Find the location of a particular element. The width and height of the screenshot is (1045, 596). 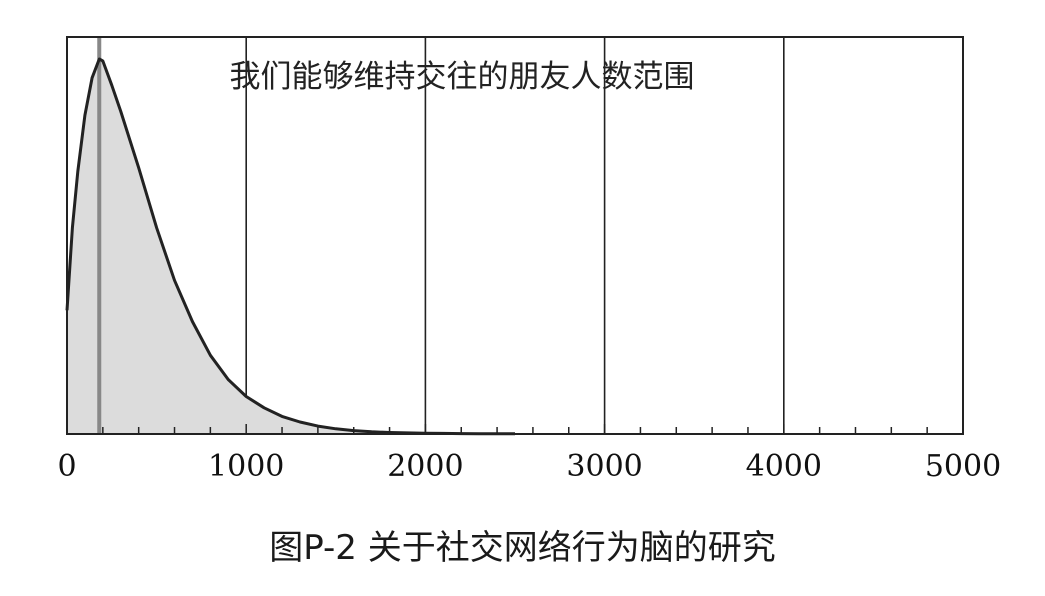

x-tick-label-1000: 1000 is located at coordinates (246, 466).